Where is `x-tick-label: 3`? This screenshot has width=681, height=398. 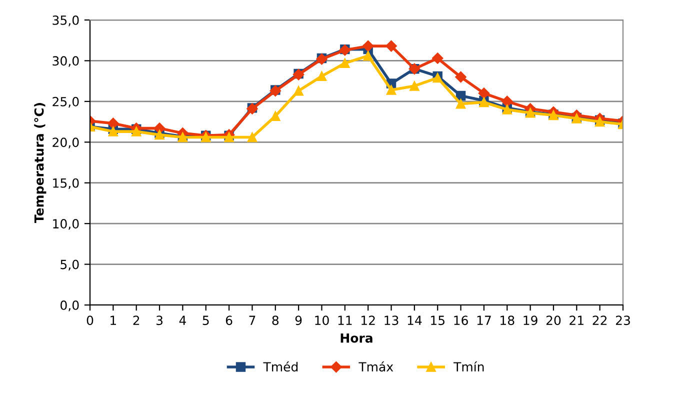 x-tick-label: 3 is located at coordinates (159, 321).